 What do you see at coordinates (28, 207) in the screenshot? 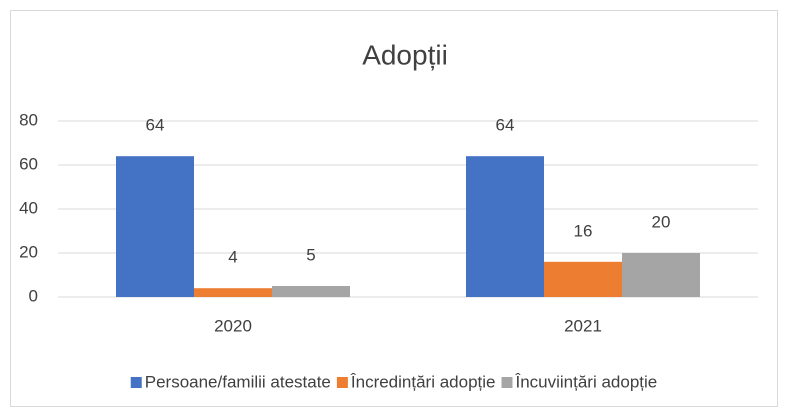
I see `y-tick-label: 40` at bounding box center [28, 207].